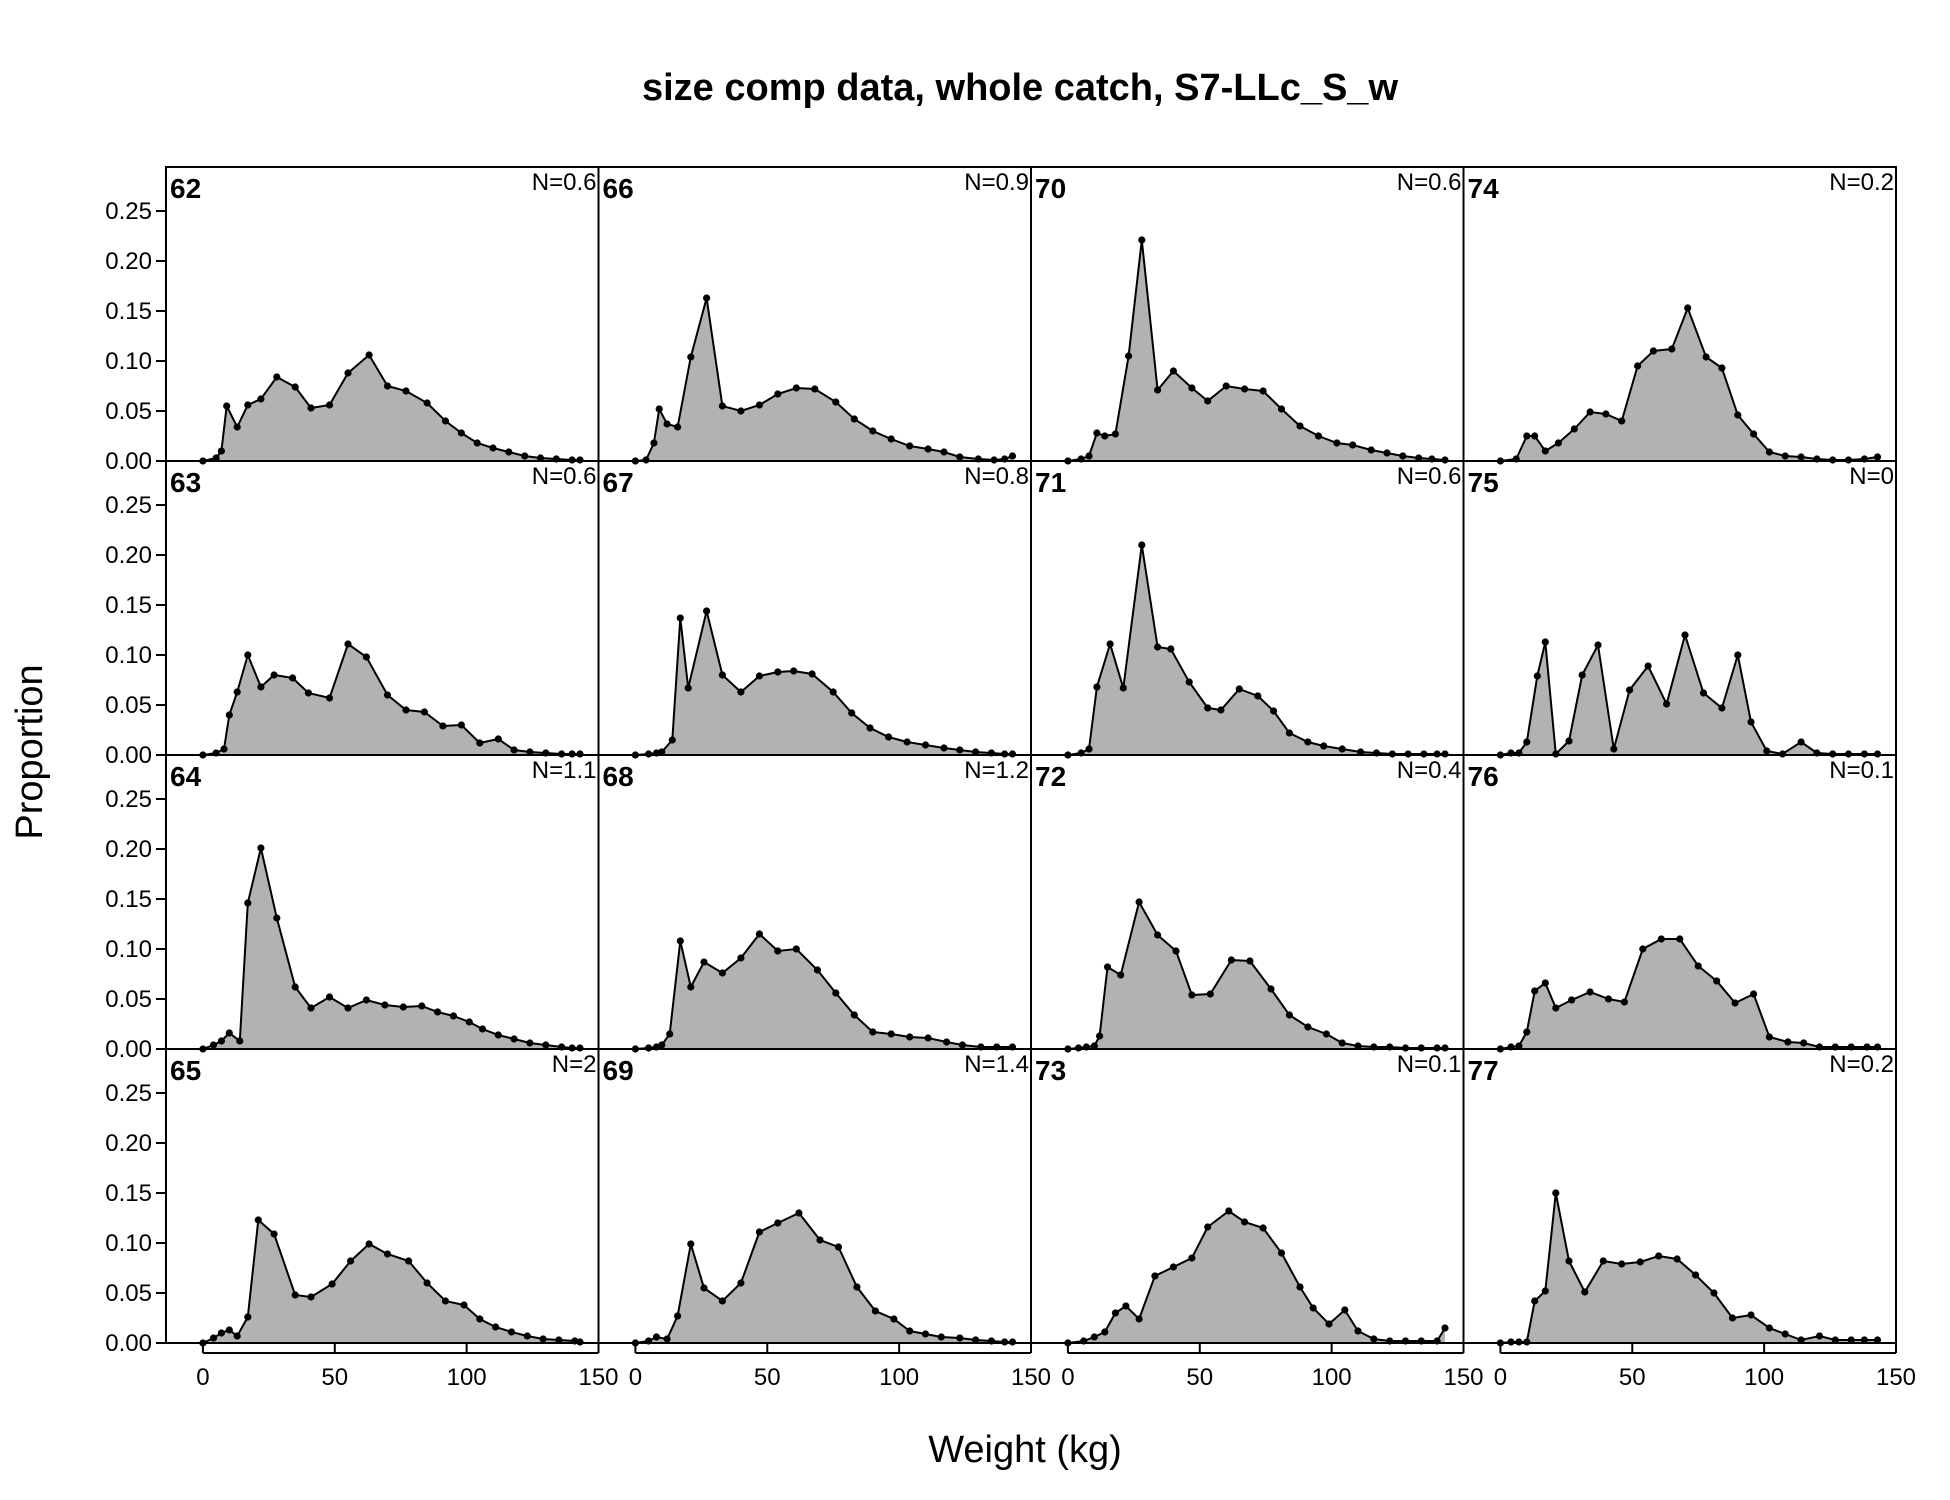 The image size is (1950, 1500). Describe the element at coordinates (362, 1219) in the screenshot. I see `panel-65: 65 N=2 0.00 0.05 0.10 0.15 0.20 0.25 0 50 100 150` at that location.